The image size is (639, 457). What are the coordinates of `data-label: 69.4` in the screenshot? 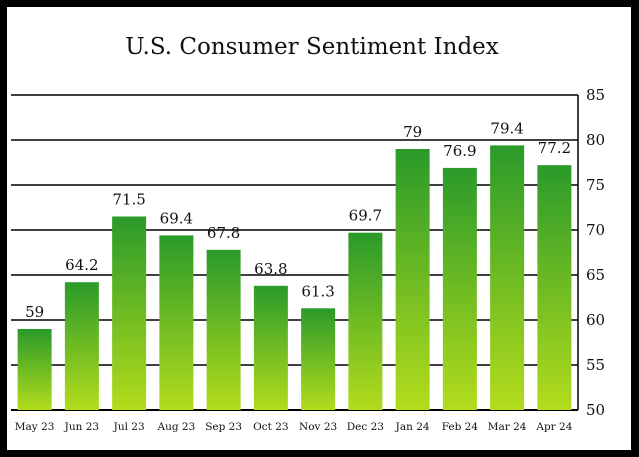 It's located at (176, 218).